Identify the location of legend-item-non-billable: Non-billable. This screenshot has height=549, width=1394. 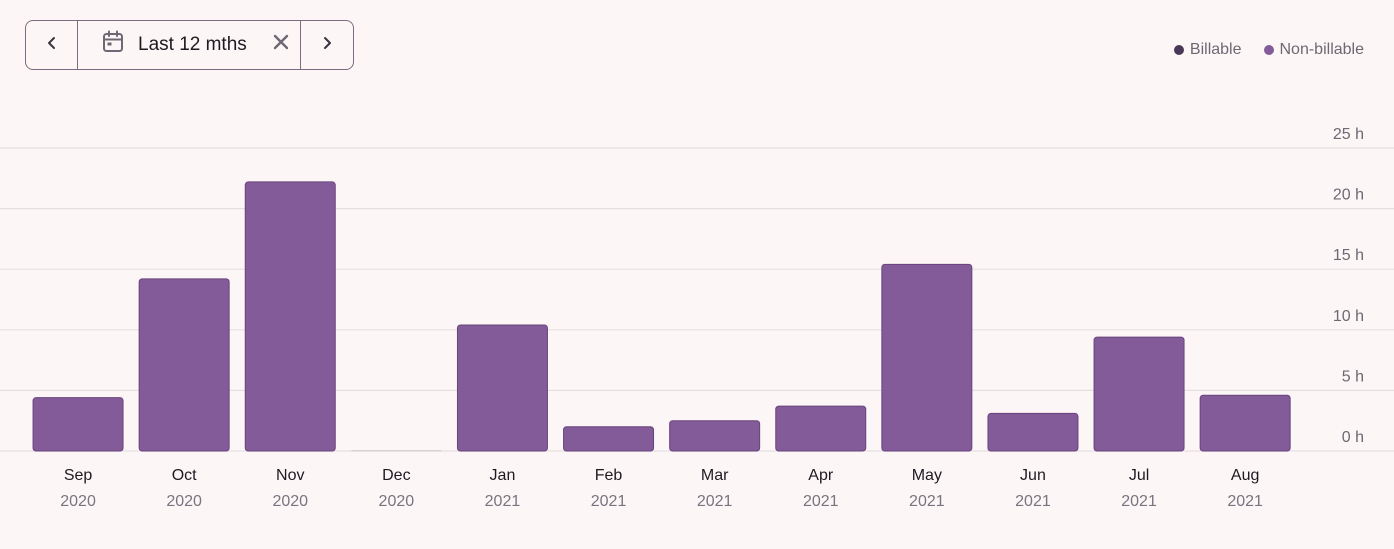
(1314, 50).